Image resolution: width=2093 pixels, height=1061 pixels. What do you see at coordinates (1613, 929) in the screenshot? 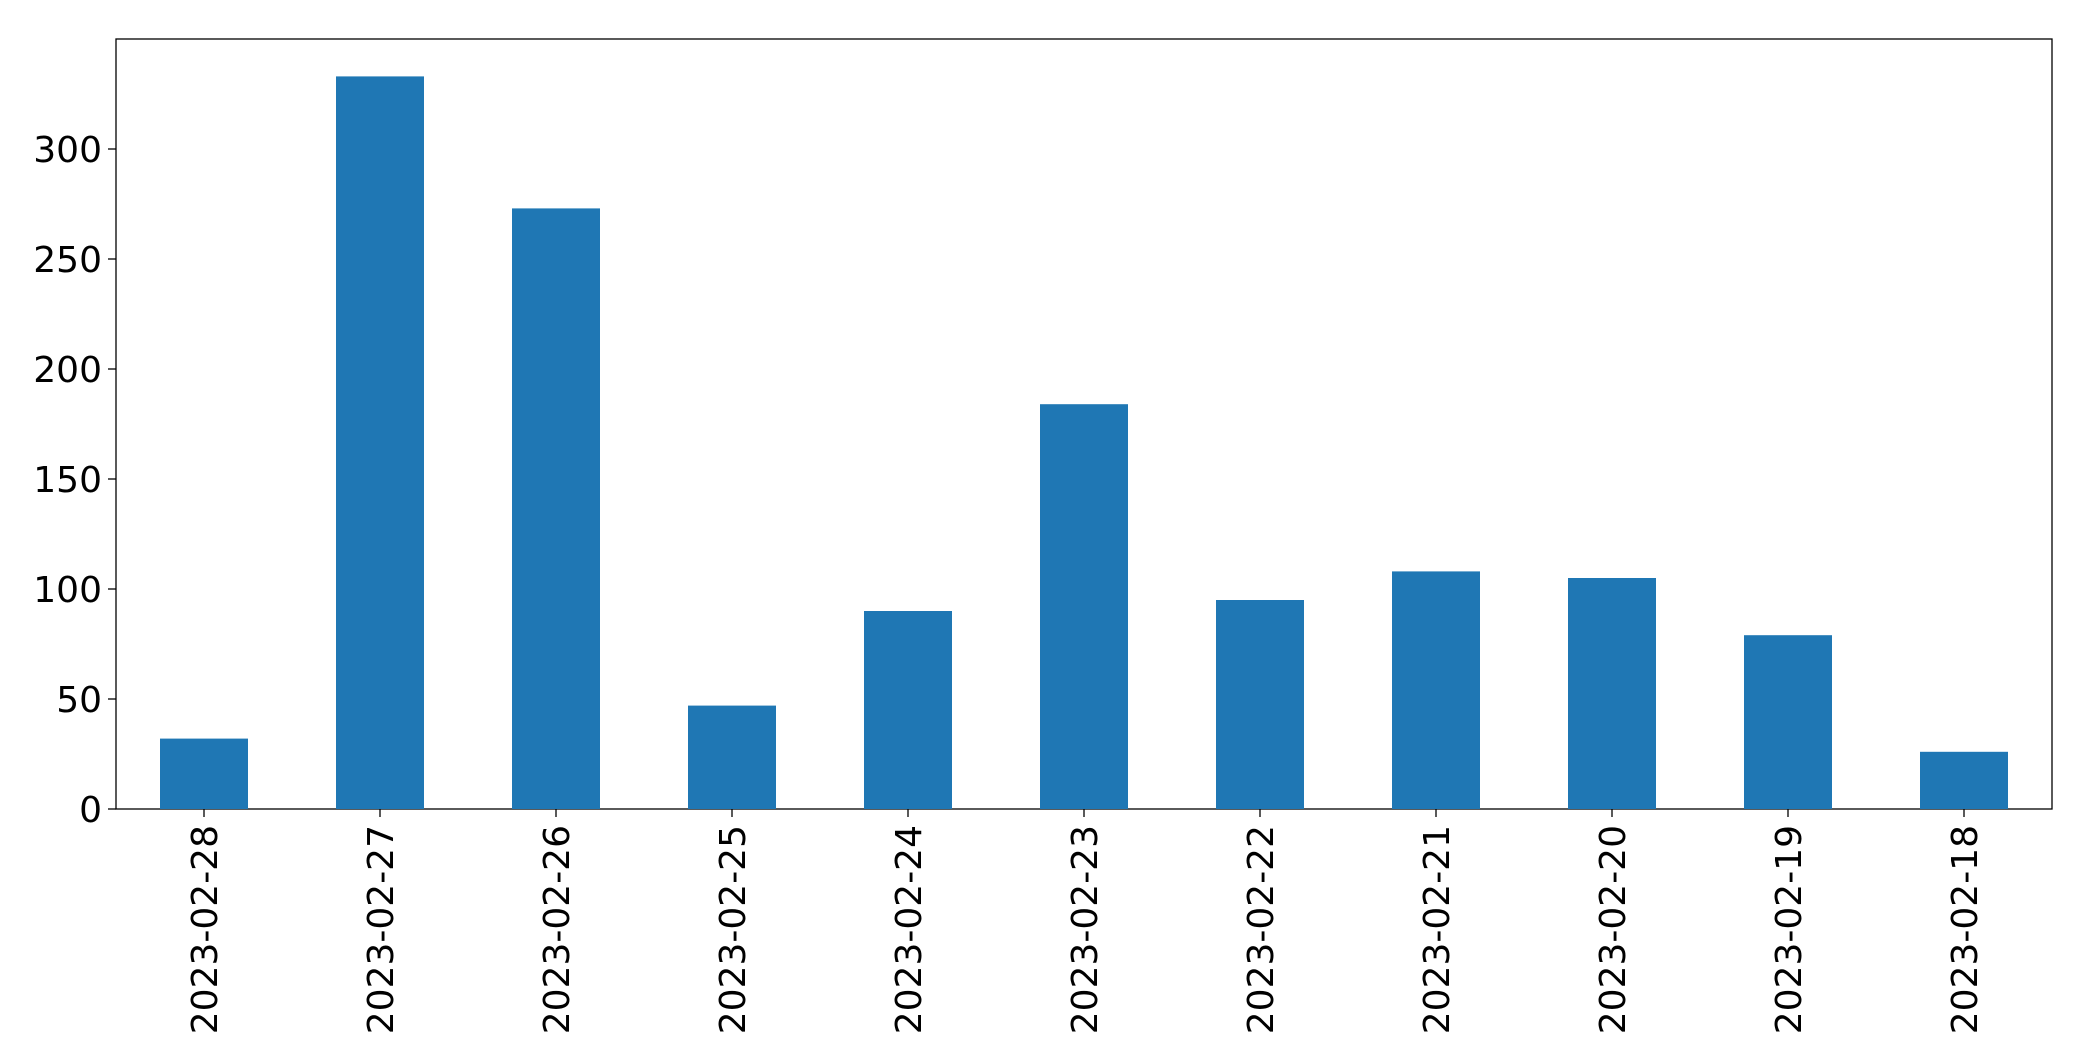
I see `x-tick-label: 2023-02-20` at bounding box center [1613, 929].